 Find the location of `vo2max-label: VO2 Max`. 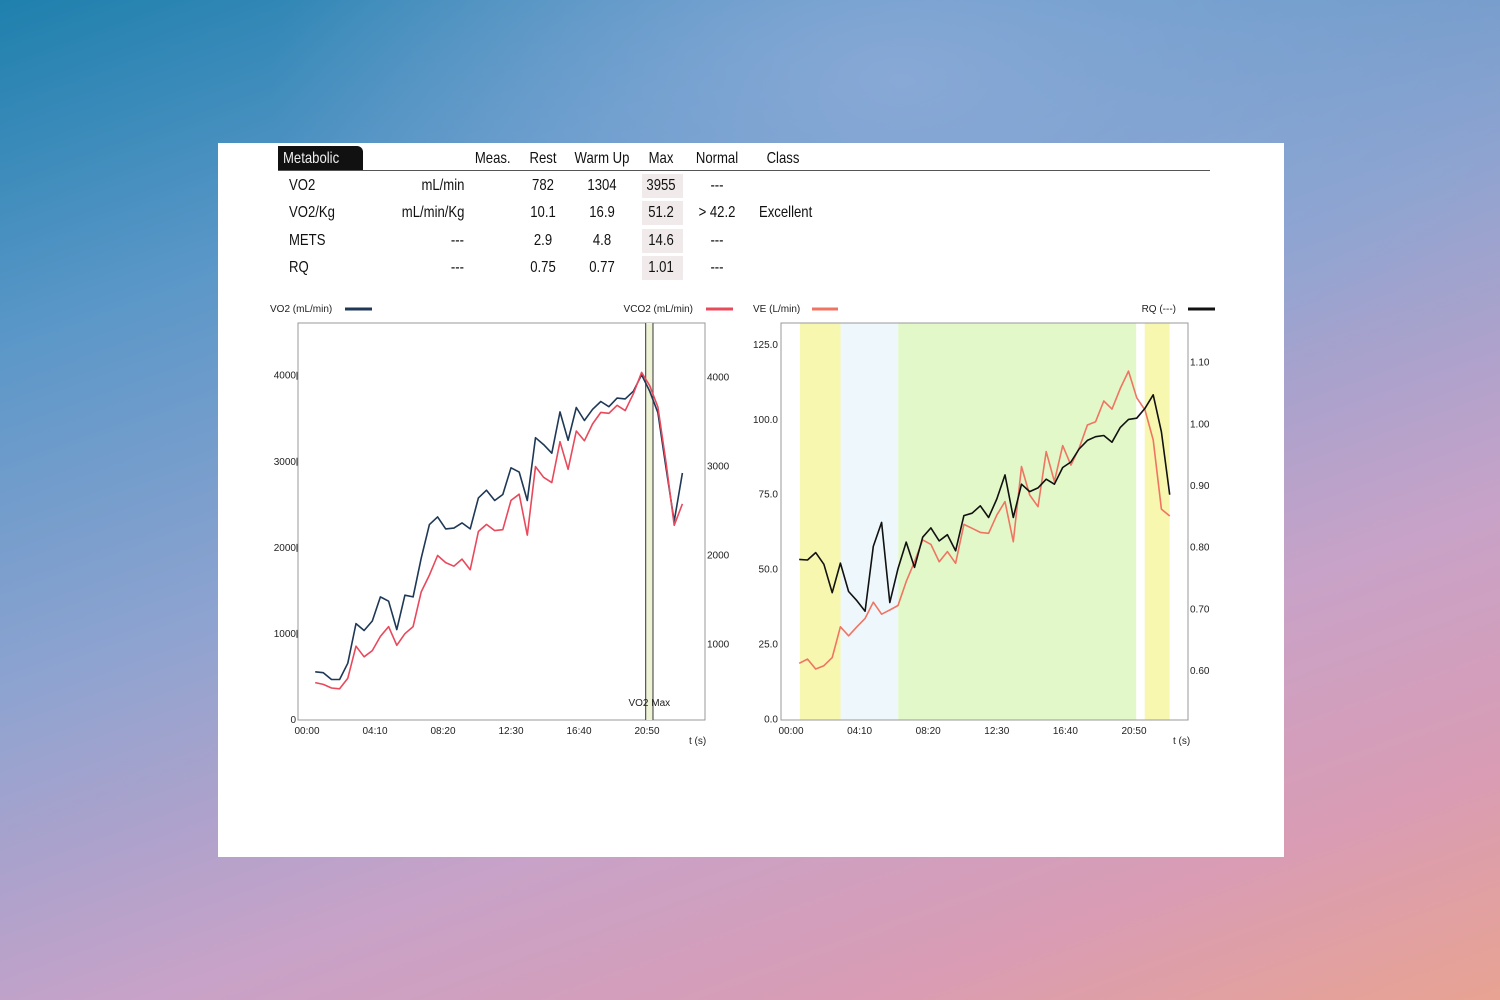

vo2max-label: VO2 Max is located at coordinates (649, 703).